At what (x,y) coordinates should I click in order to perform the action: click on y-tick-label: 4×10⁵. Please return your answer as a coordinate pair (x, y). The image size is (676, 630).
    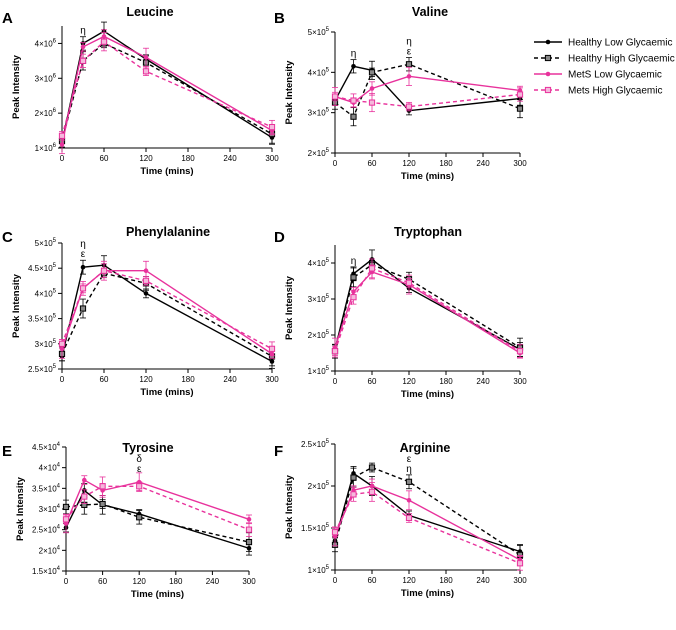
    Looking at the image, I should click on (319, 263).